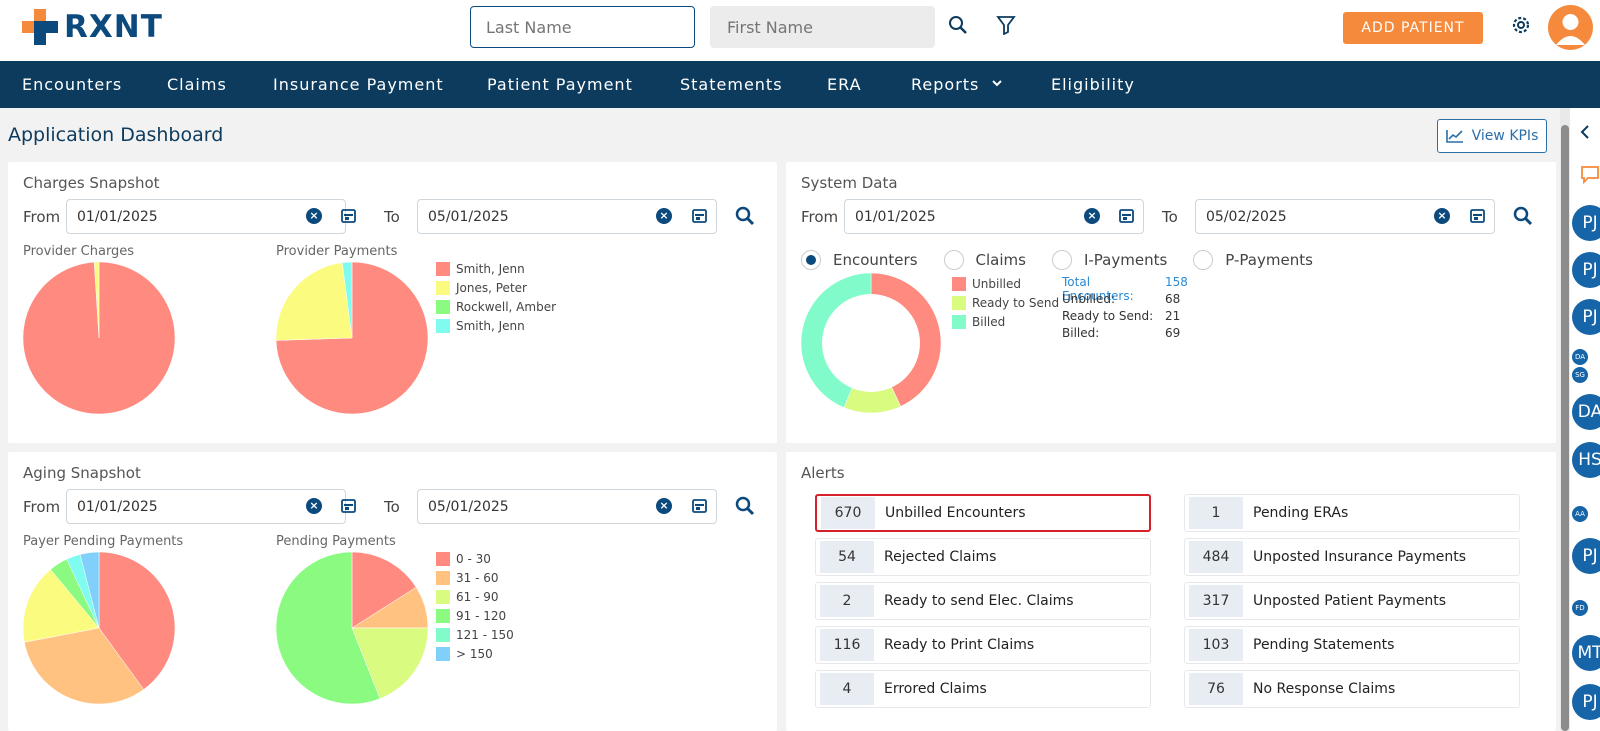 The image size is (1600, 731). What do you see at coordinates (1352, 513) in the screenshot?
I see `alert-pending-eras: 1 Pending ERAs` at bounding box center [1352, 513].